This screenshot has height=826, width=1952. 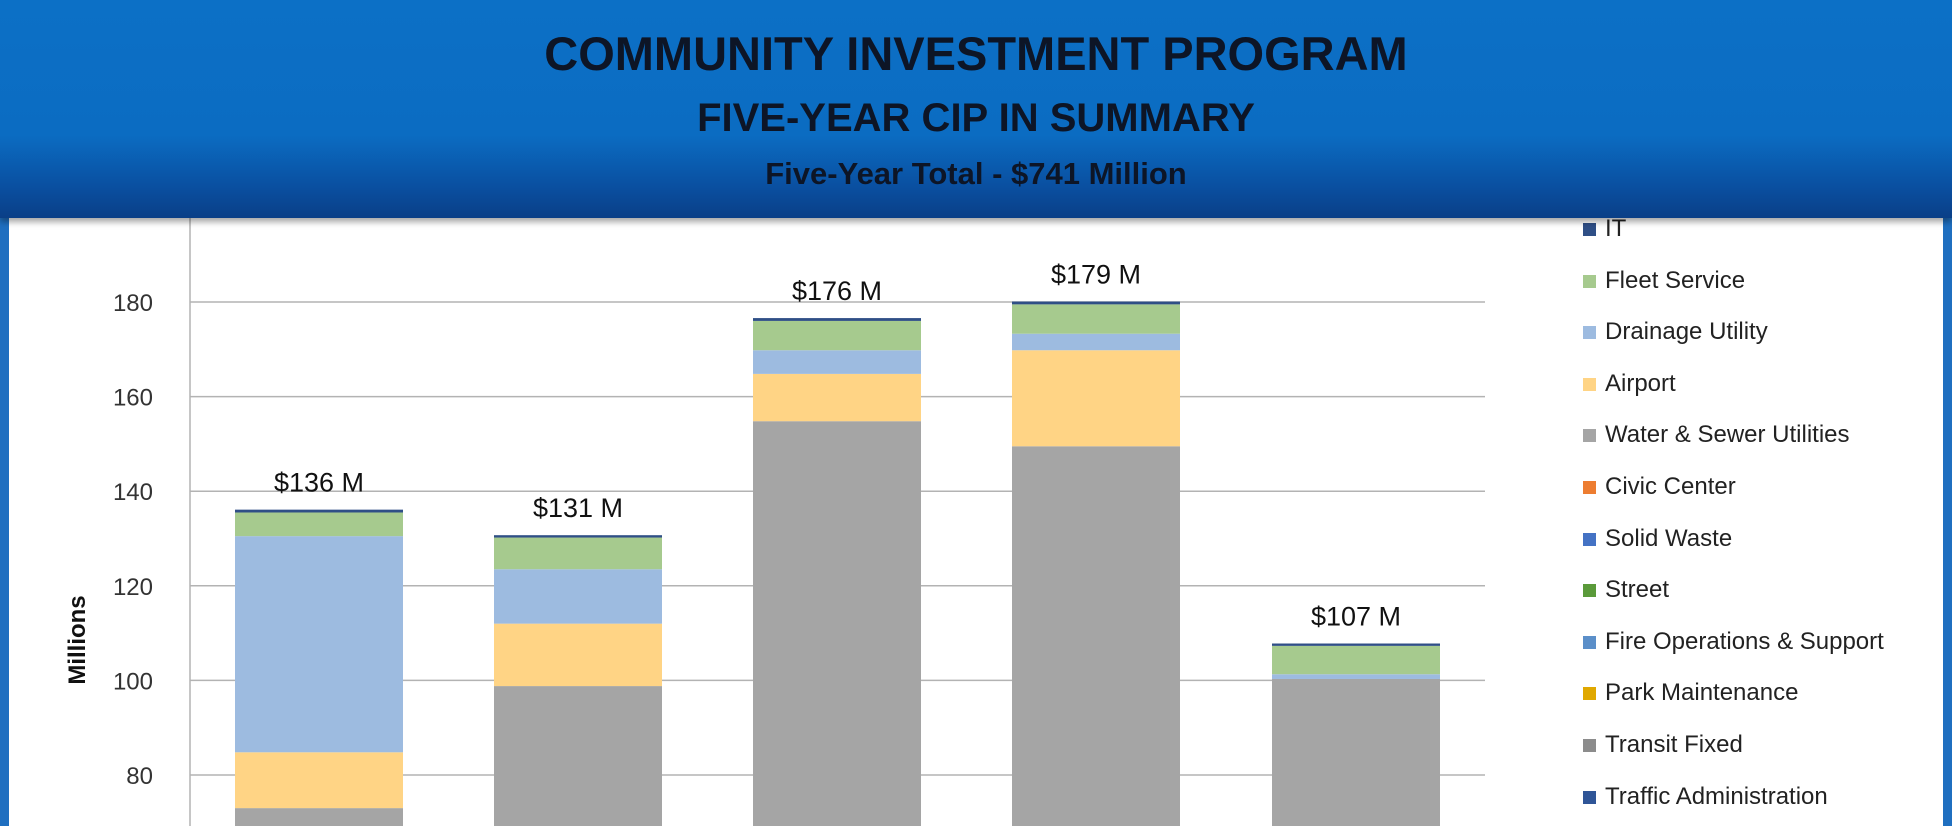 What do you see at coordinates (976, 173) in the screenshot?
I see `five-year-total: Five-Year Total - $741 Million` at bounding box center [976, 173].